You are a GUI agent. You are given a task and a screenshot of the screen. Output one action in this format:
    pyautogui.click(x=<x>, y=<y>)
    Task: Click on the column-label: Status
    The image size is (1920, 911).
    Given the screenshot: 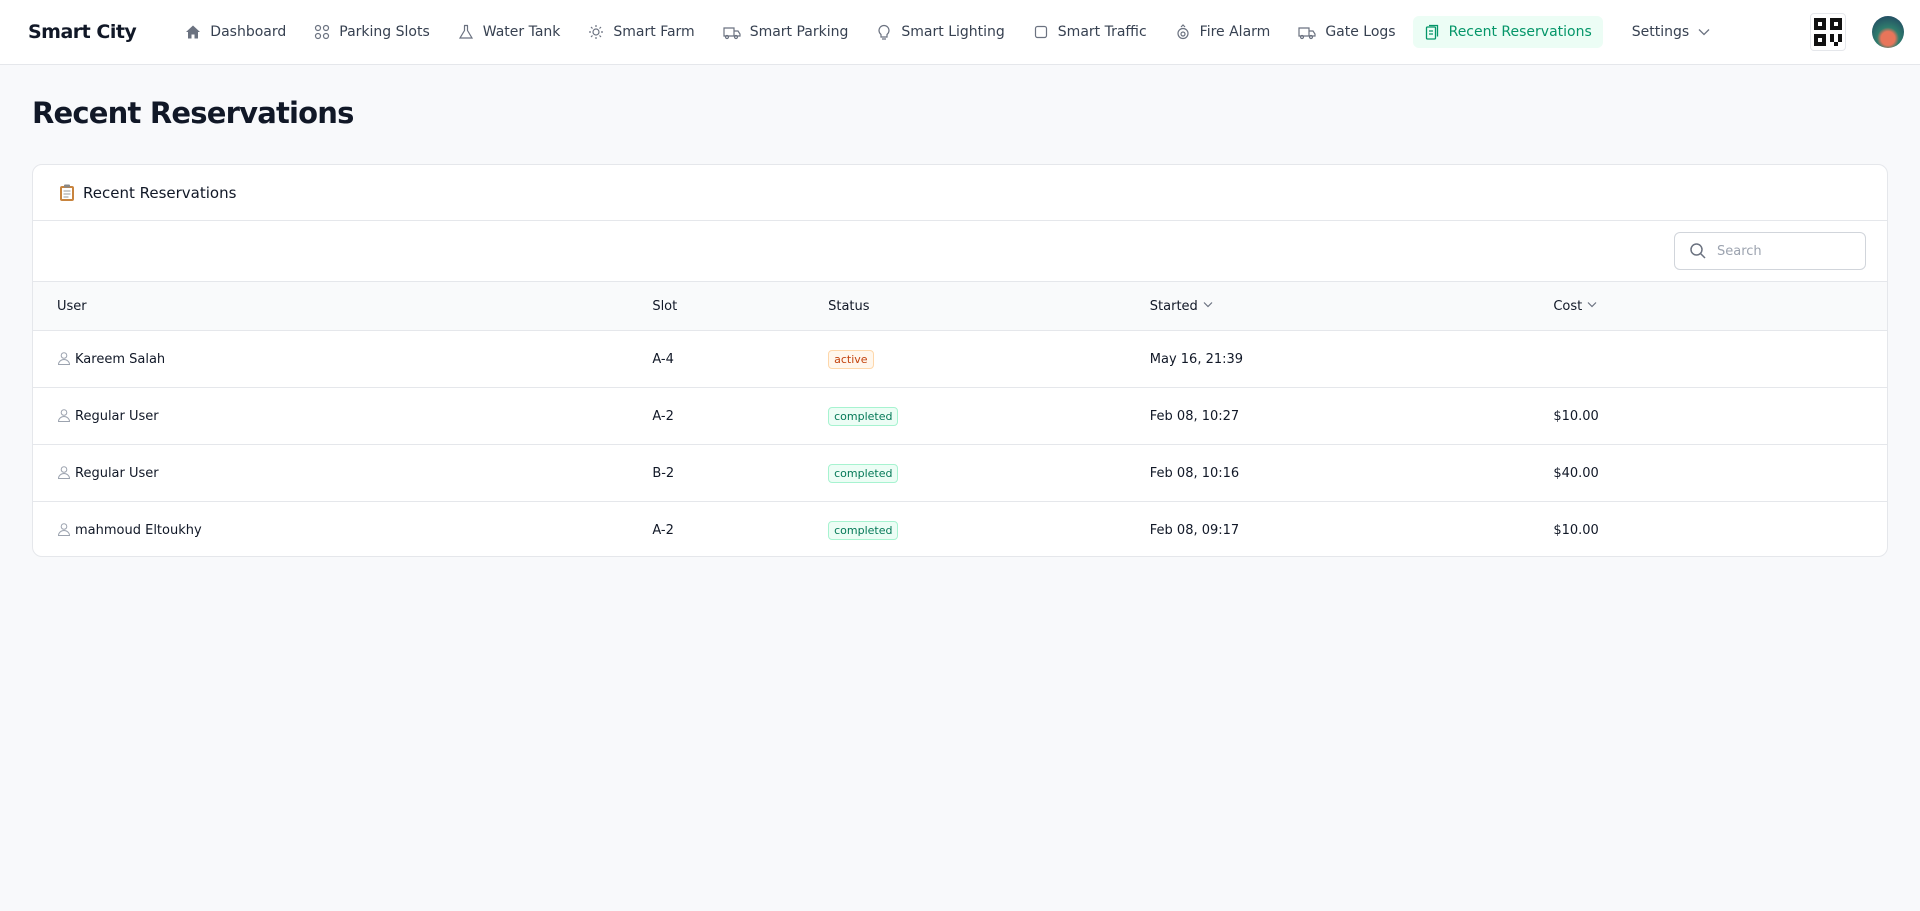 What is the action you would take?
    pyautogui.click(x=849, y=306)
    